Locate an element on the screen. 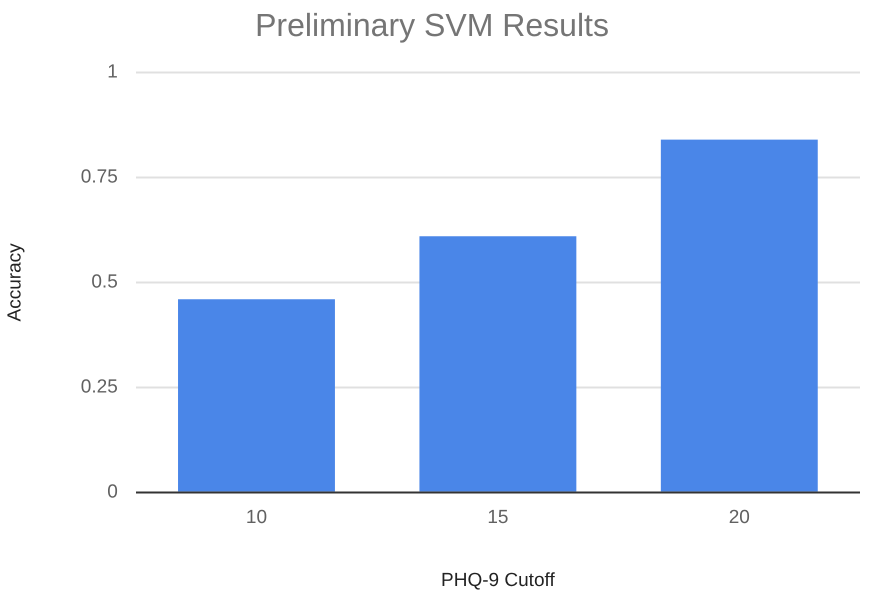 The image size is (876, 598). x-tick-label: 20 is located at coordinates (739, 517).